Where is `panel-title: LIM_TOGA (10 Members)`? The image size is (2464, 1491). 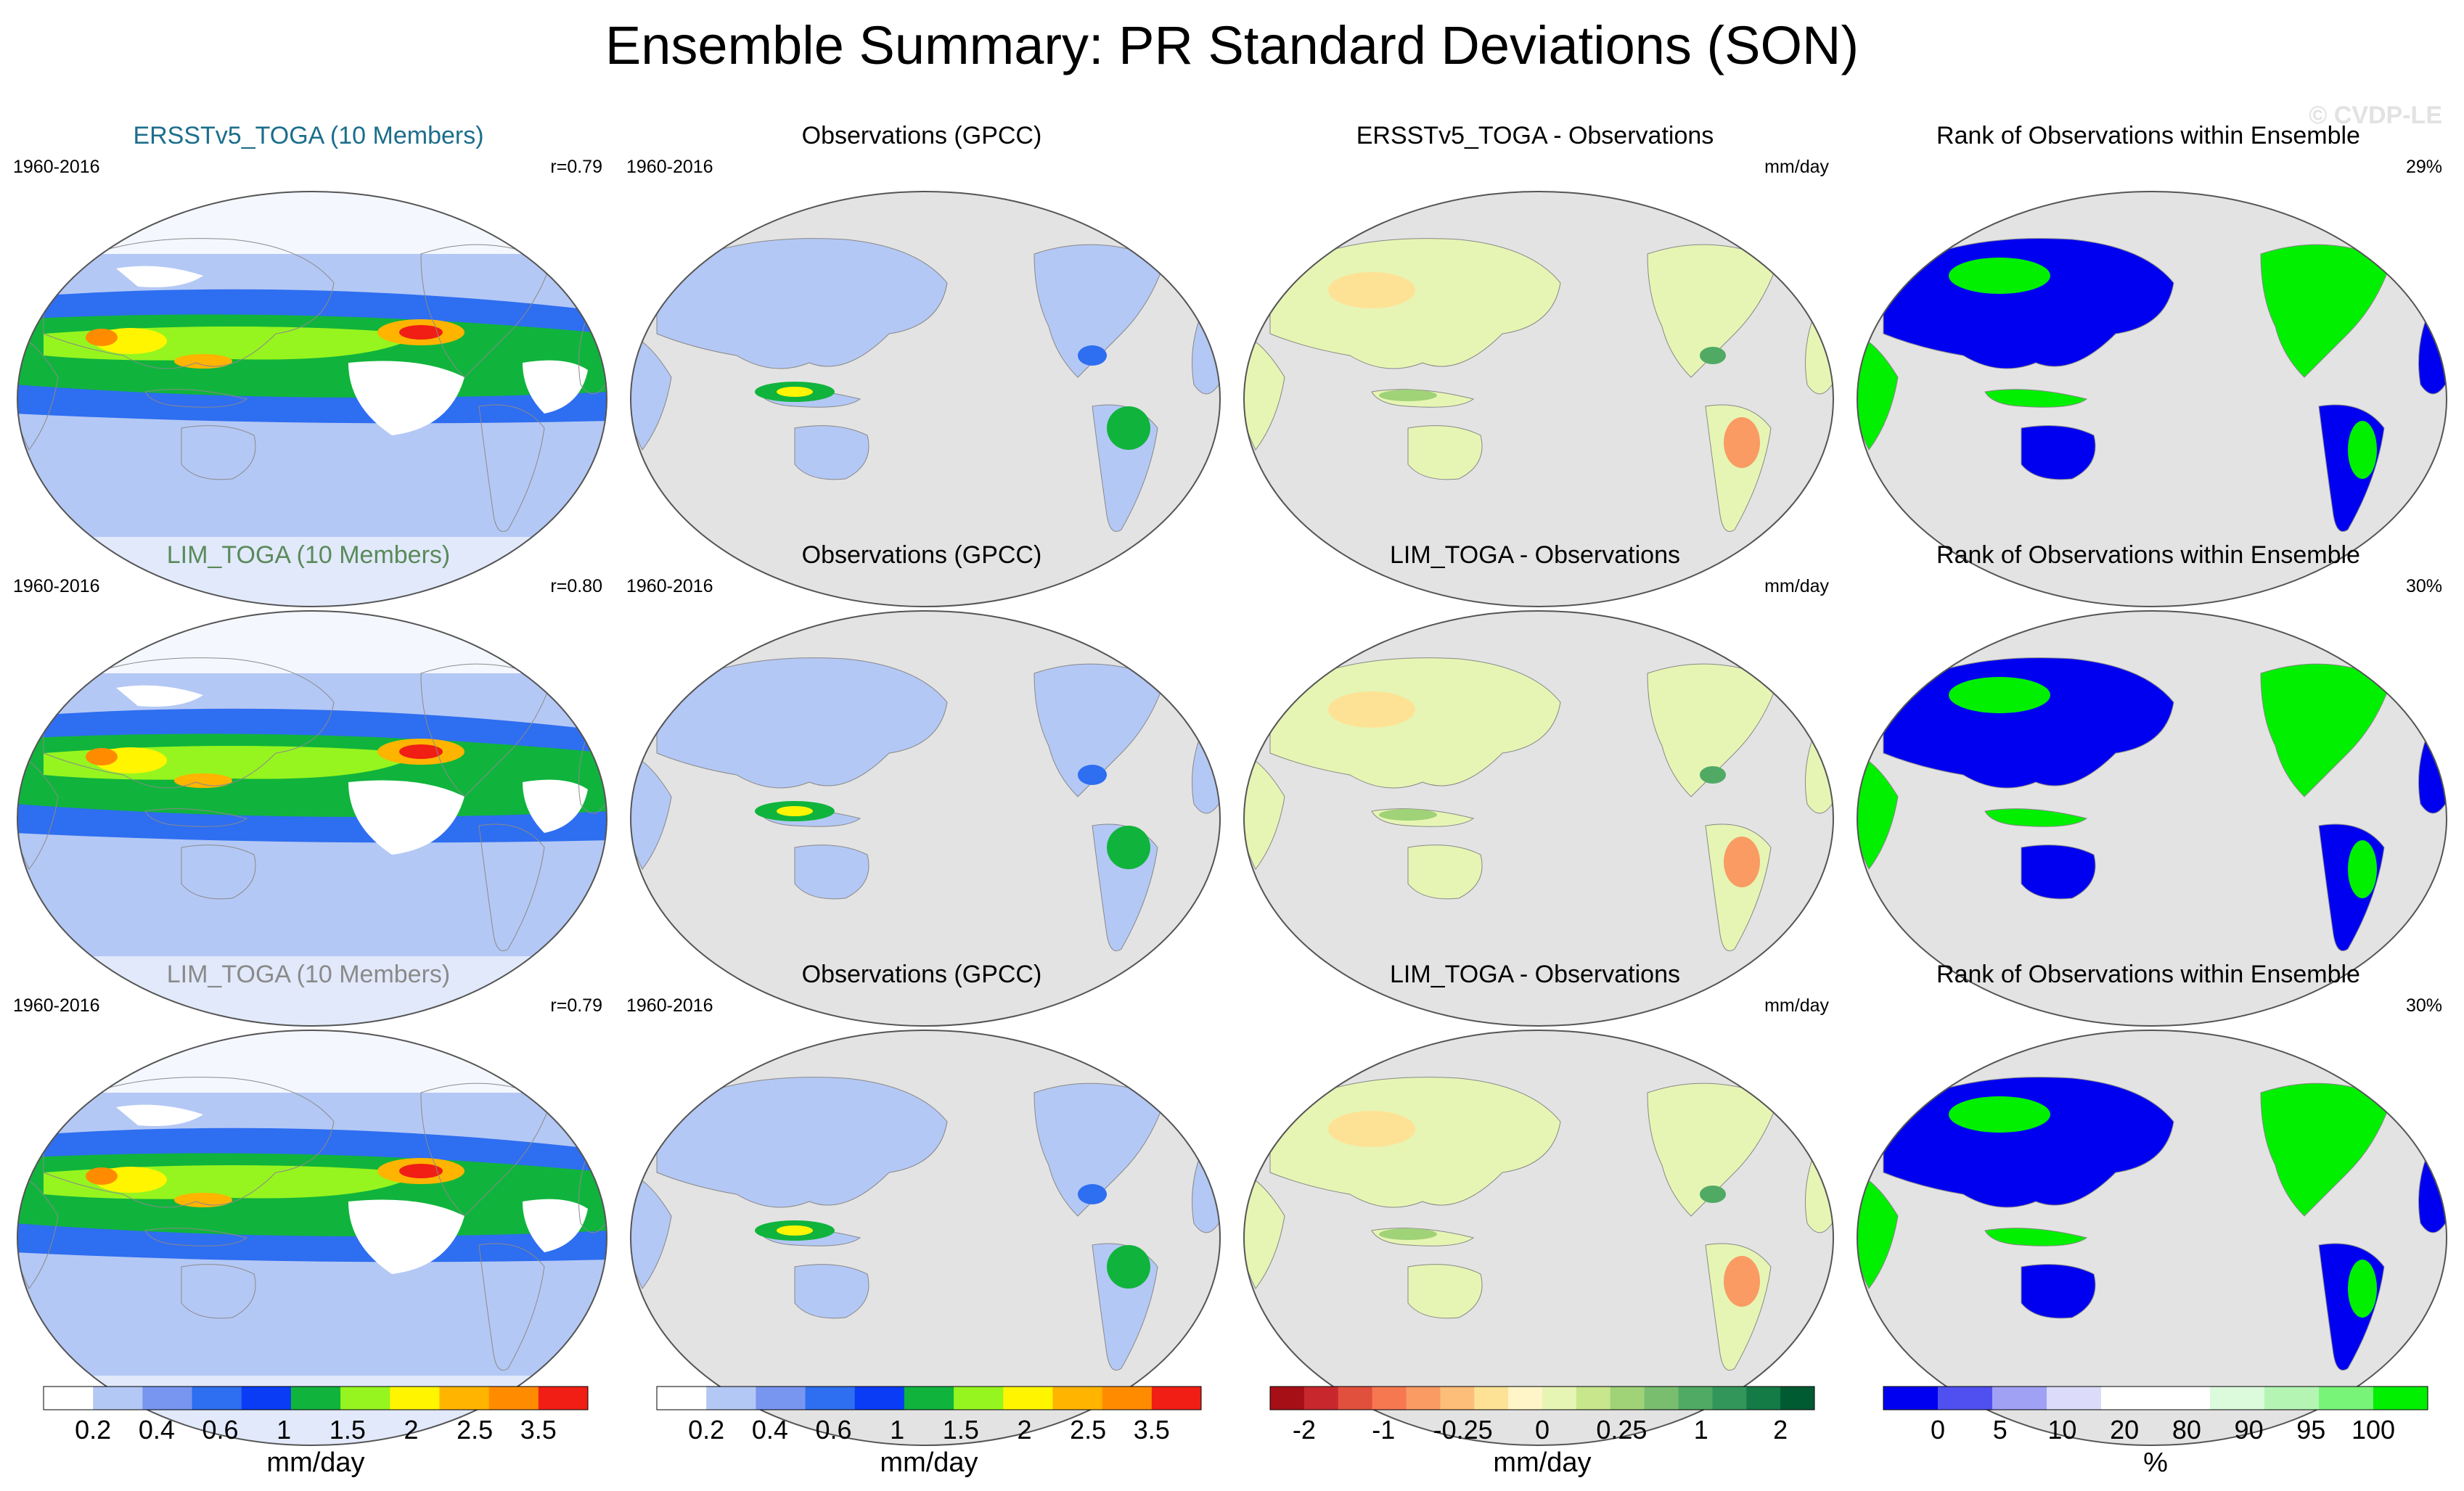 panel-title: LIM_TOGA (10 Members) is located at coordinates (308, 974).